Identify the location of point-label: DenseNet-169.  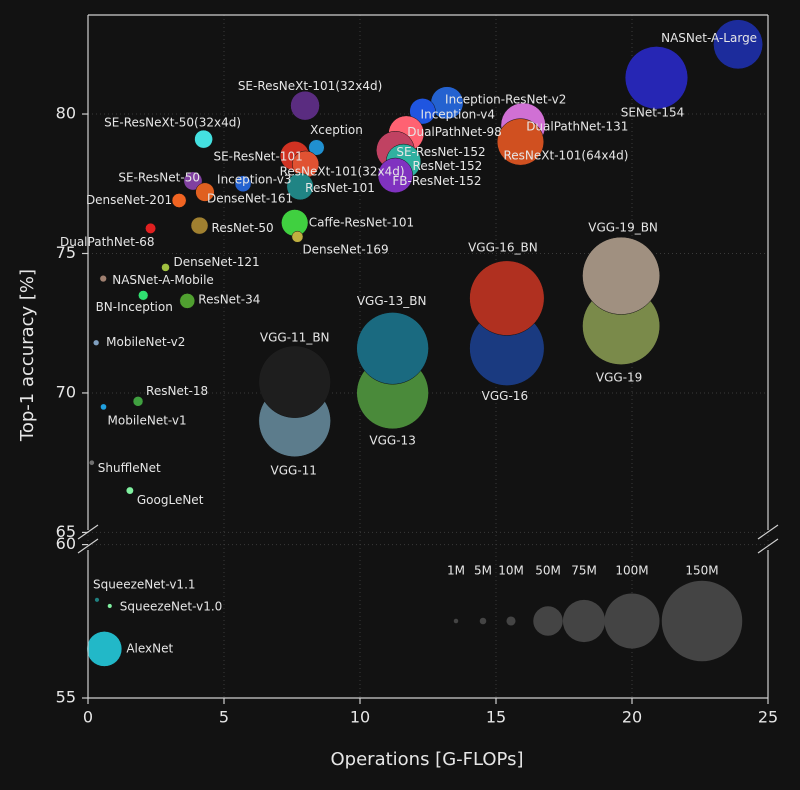
(345, 249).